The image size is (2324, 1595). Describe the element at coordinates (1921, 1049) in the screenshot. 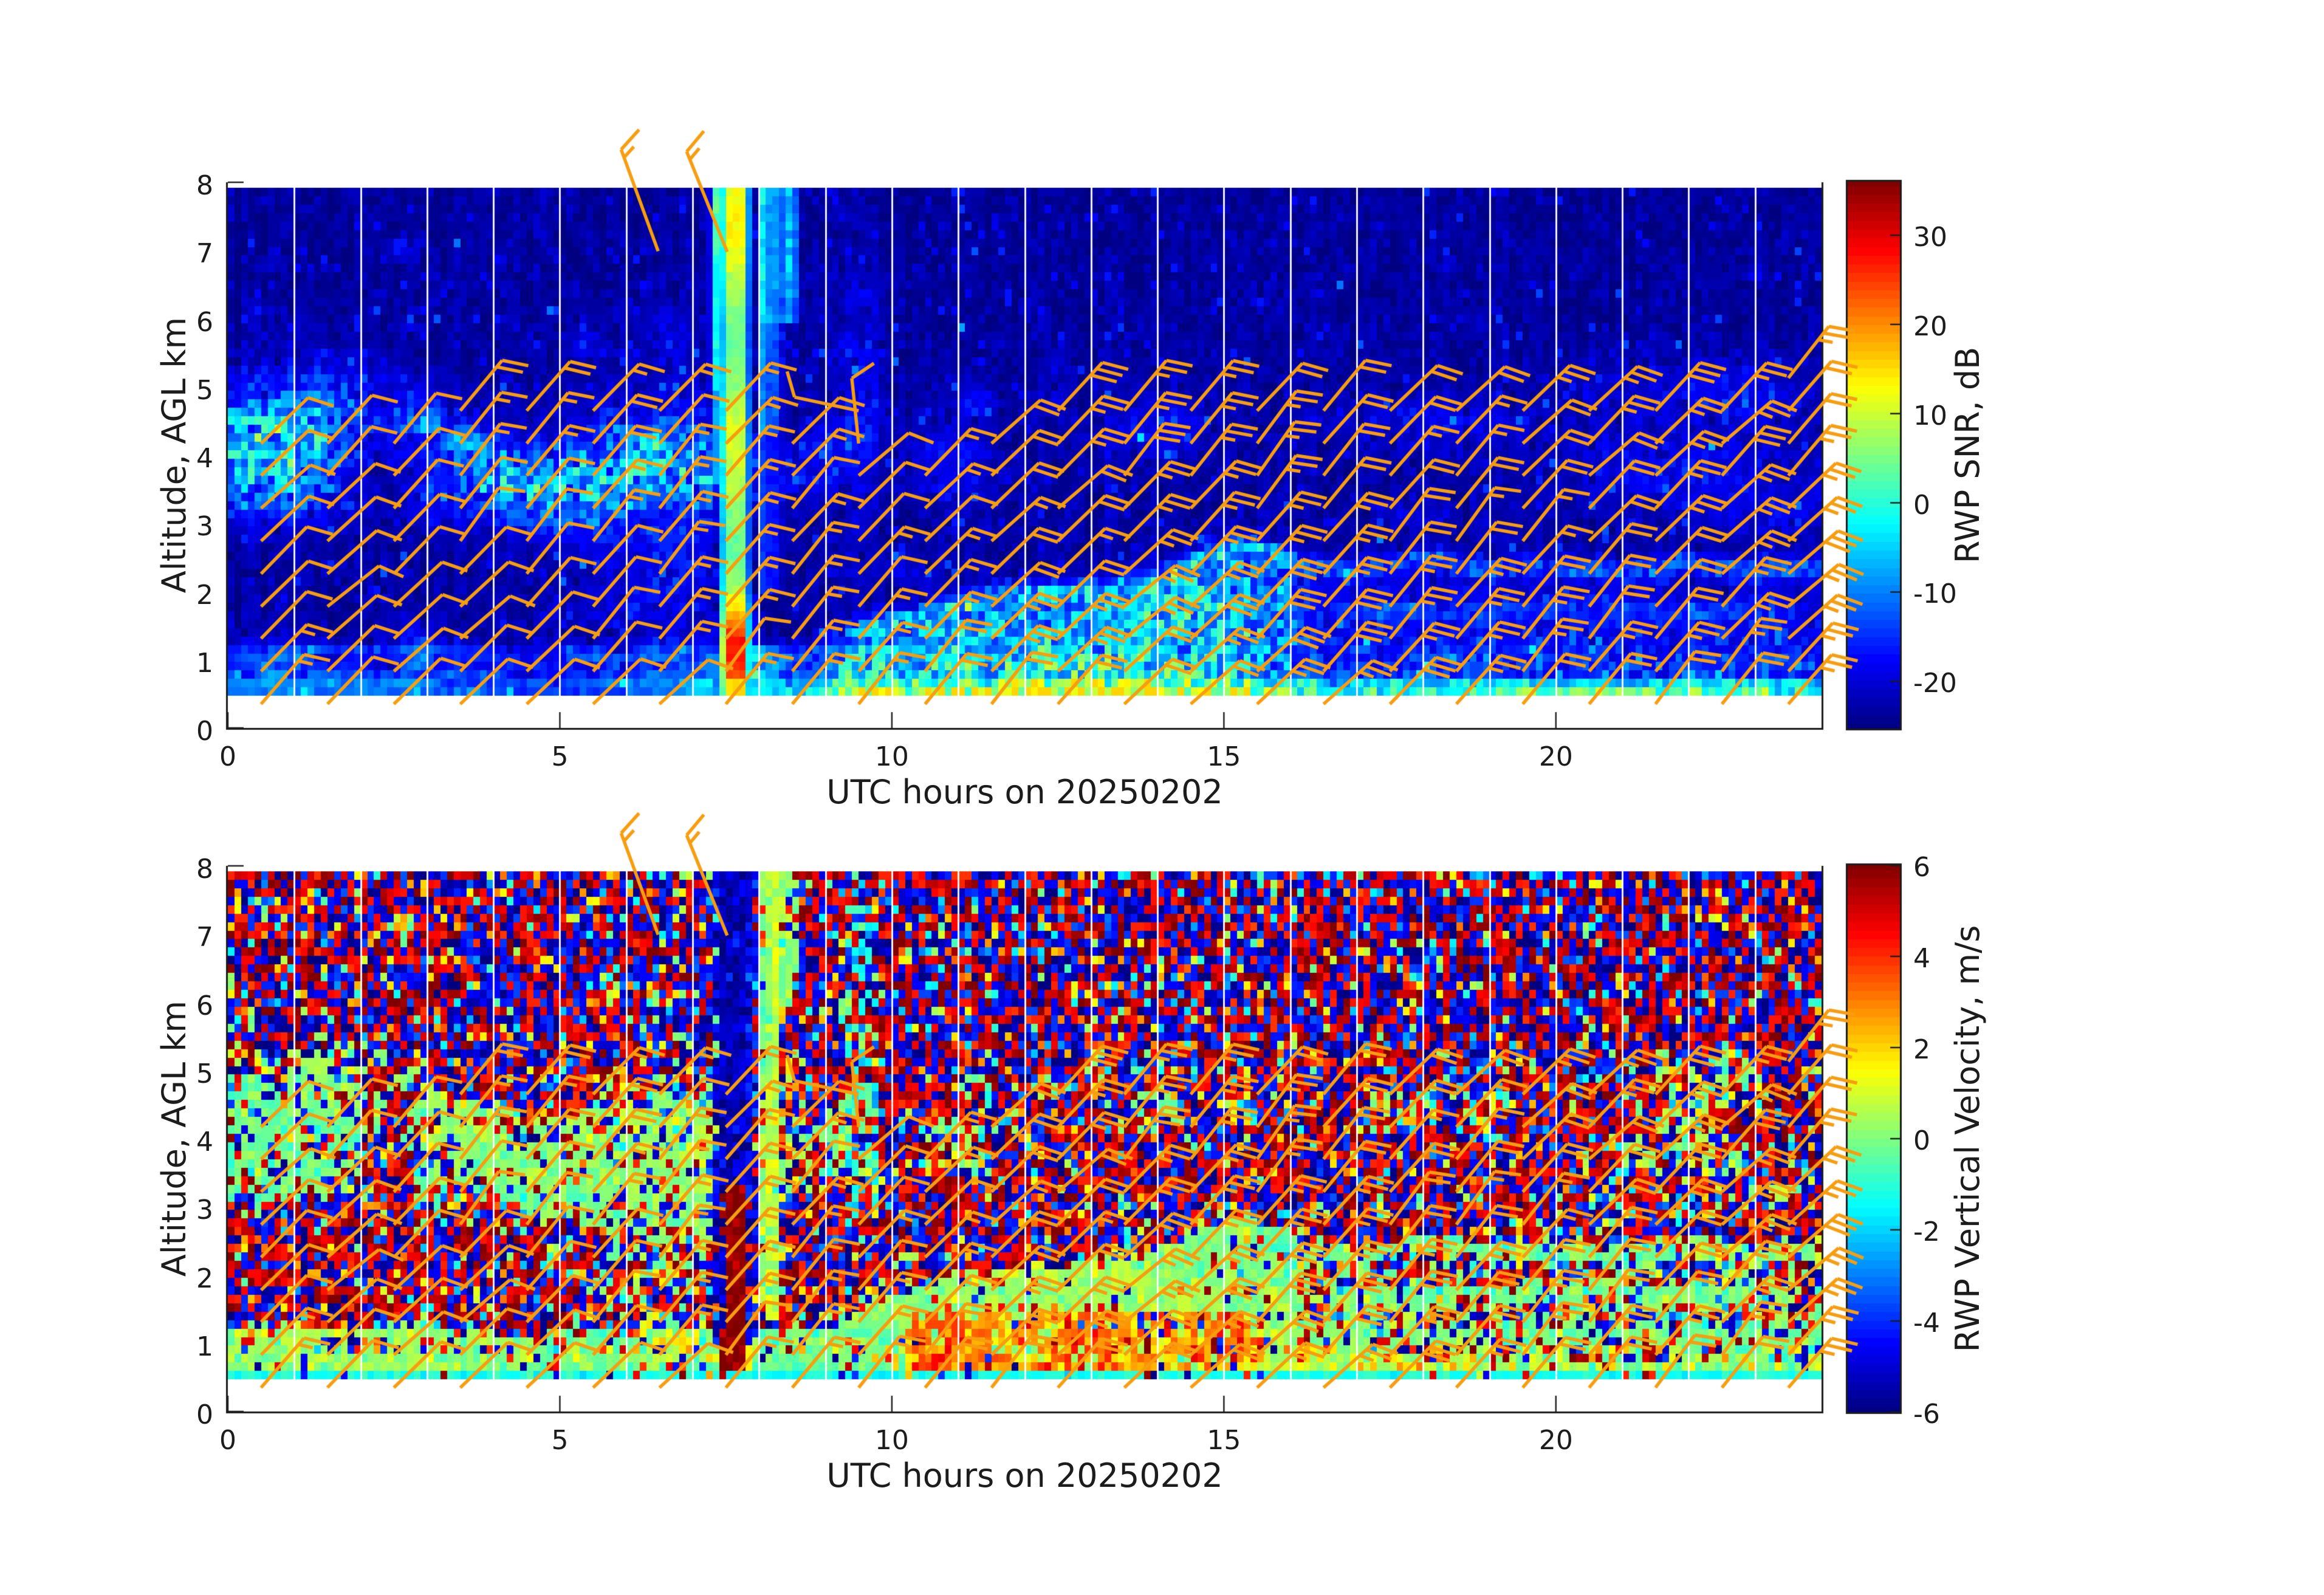

I see `colorbar-tick-label: 2` at that location.